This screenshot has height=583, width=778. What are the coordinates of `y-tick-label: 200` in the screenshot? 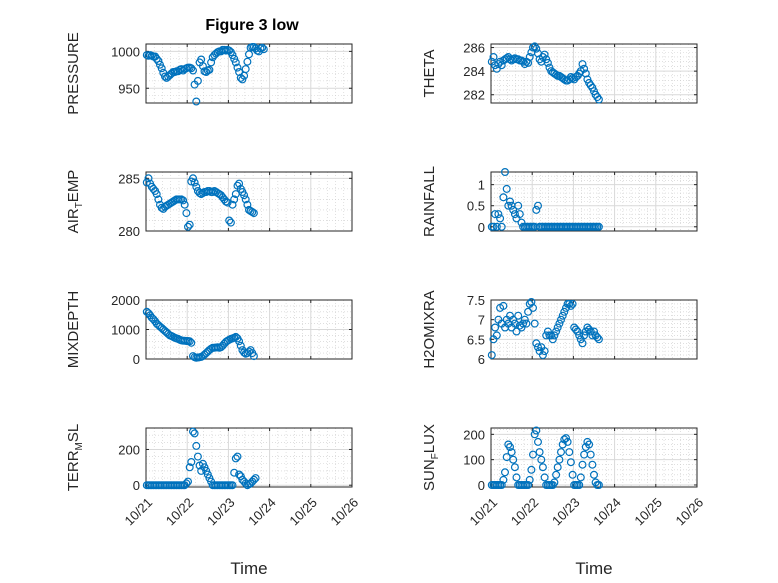 It's located at (129, 449).